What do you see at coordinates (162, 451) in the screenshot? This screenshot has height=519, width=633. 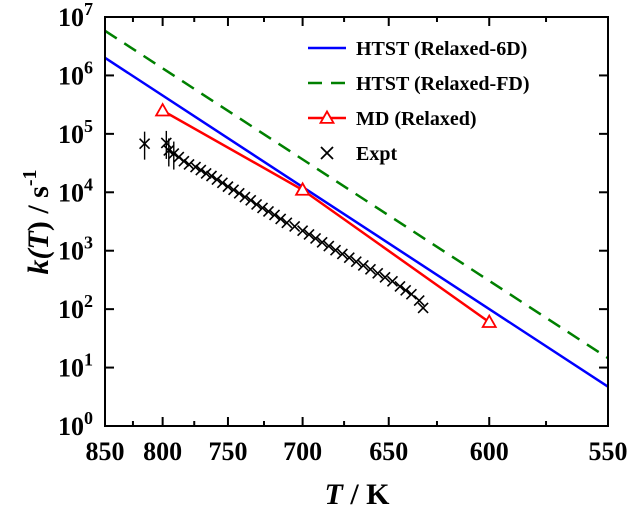 I see `x-tick-label: 800` at bounding box center [162, 451].